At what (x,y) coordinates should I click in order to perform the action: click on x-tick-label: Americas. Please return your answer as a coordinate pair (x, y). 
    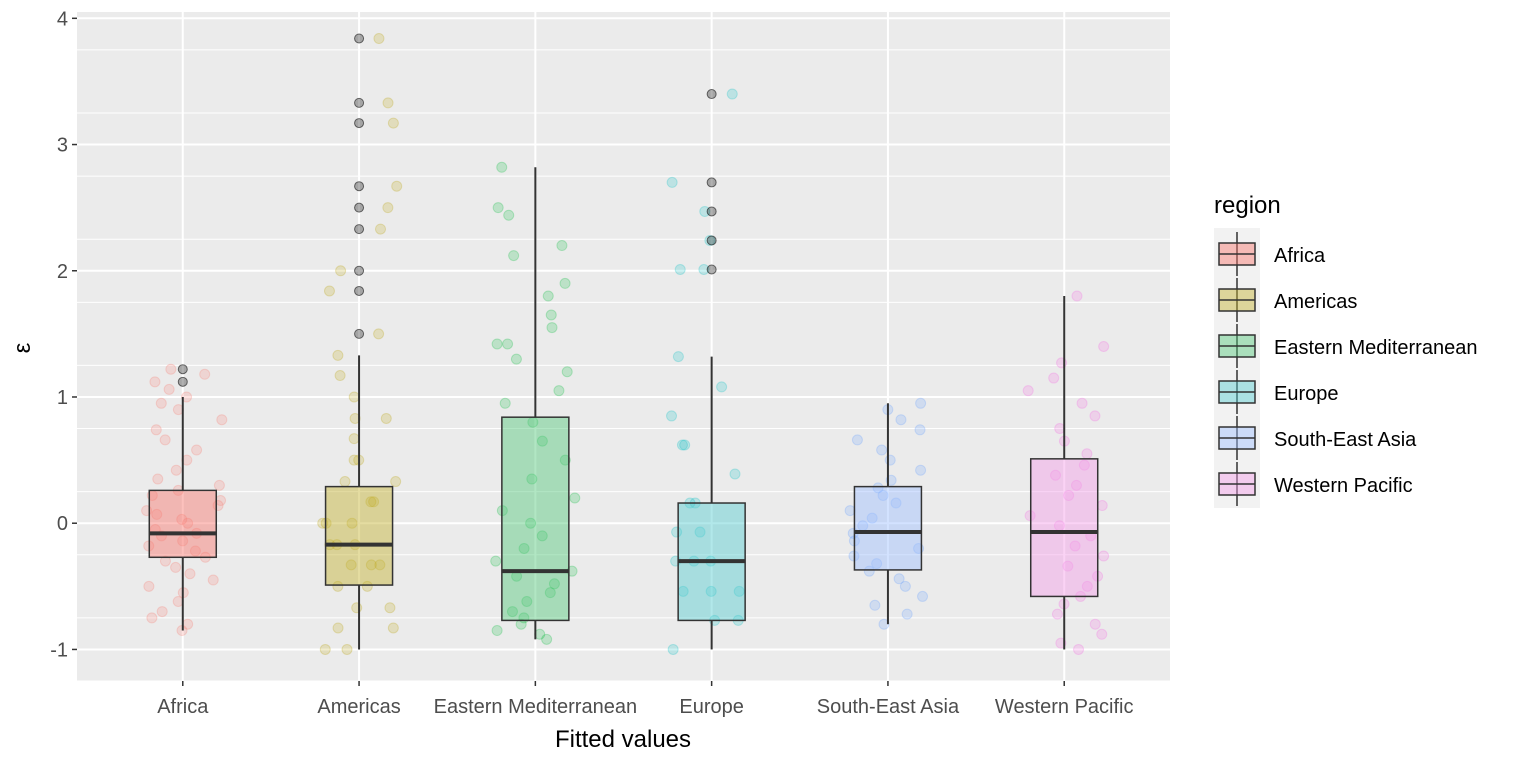
    Looking at the image, I should click on (358, 707).